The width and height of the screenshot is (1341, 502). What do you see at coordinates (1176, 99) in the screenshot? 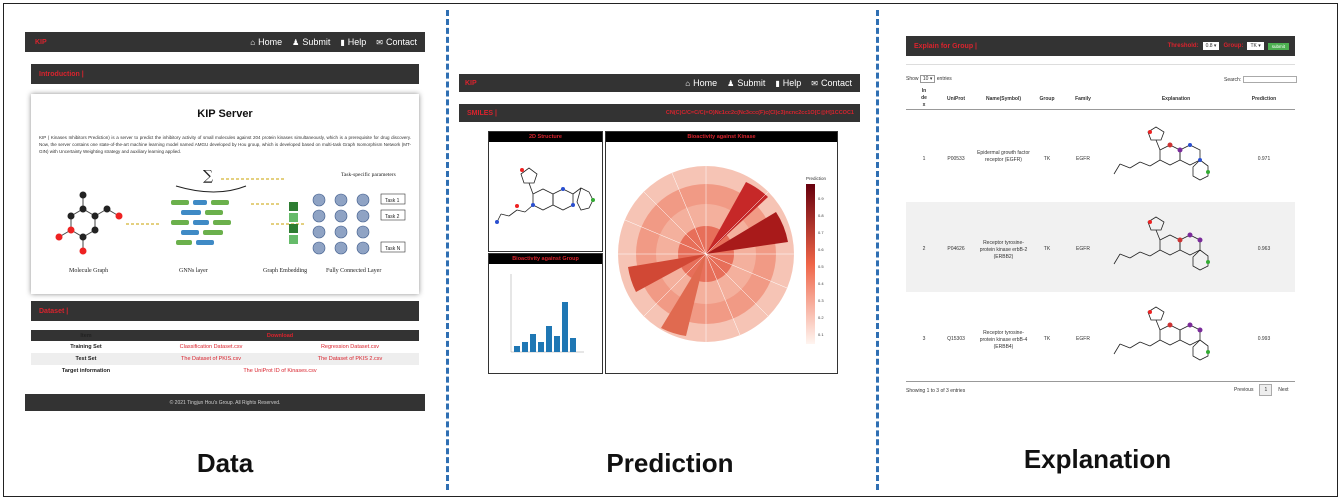
I see `header-explanation: Explanation` at bounding box center [1176, 99].